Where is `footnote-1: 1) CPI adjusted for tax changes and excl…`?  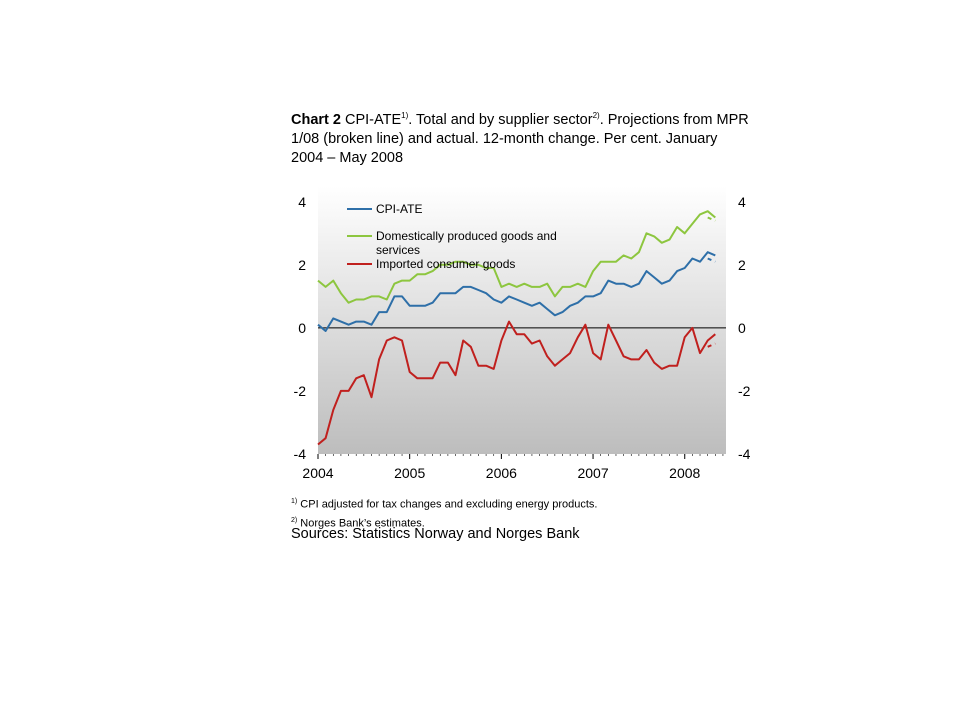
footnote-1: 1) CPI adjusted for tax changes and excl… is located at coordinates (444, 504).